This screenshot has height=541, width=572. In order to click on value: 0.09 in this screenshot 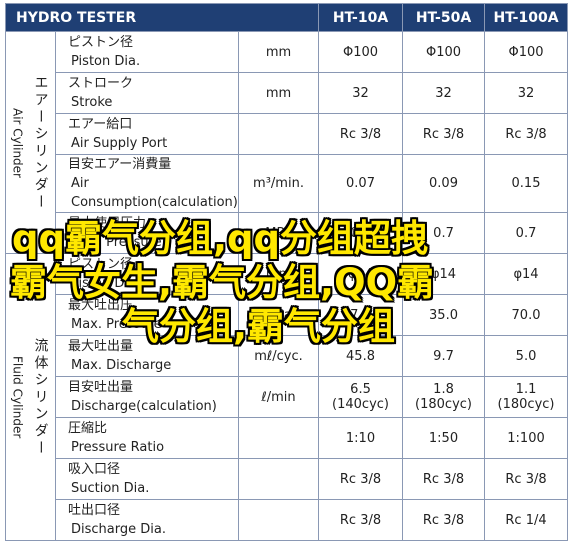, I will do `click(443, 183)`.